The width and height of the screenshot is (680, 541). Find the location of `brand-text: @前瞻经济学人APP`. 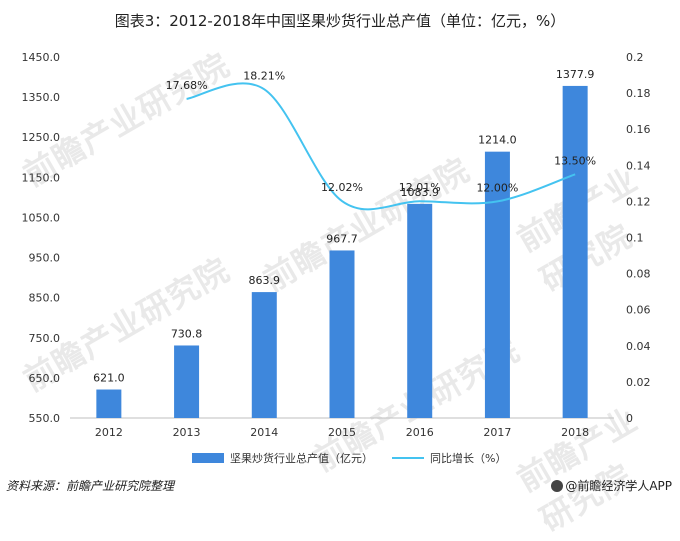

brand-text: @前瞻经济学人APP is located at coordinates (618, 486).